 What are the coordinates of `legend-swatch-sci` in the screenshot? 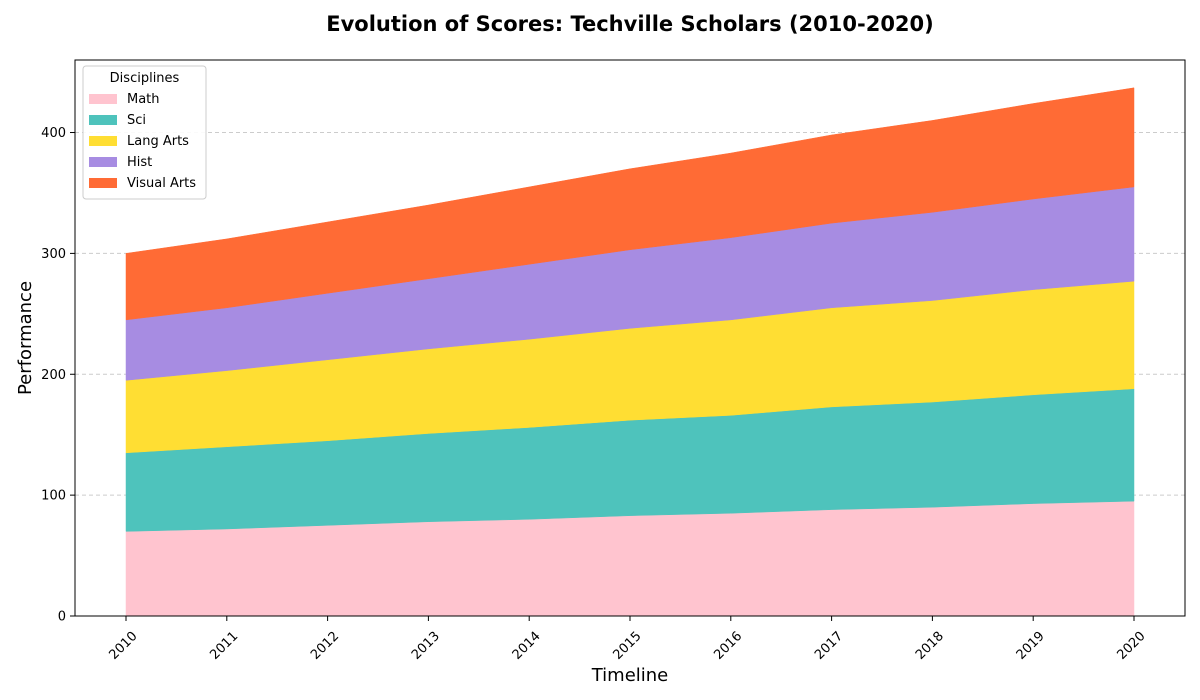 It's located at (103, 120).